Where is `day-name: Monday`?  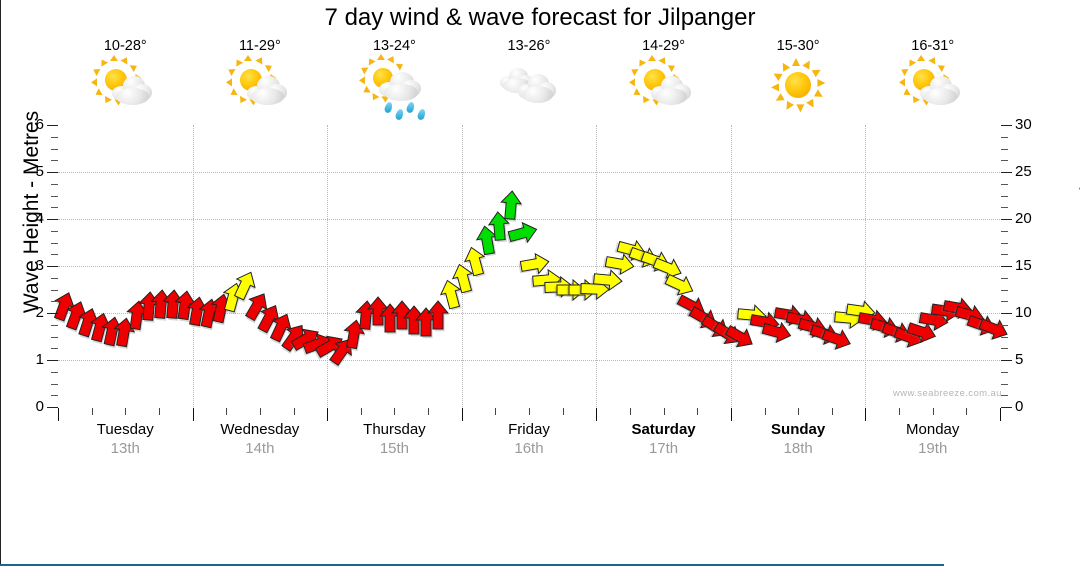
day-name: Monday is located at coordinates (933, 429).